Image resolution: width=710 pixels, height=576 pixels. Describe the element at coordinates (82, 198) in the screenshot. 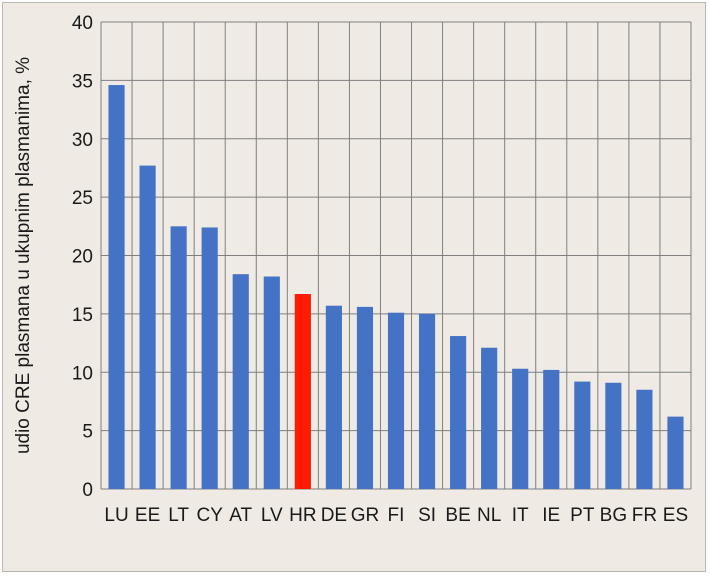

I see `y-tick-label: 25` at that location.